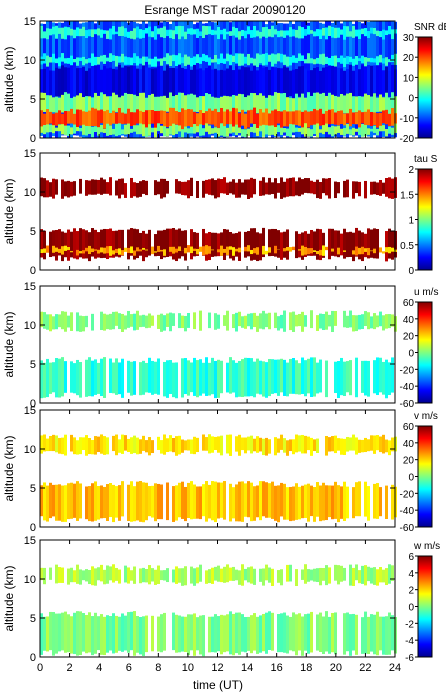  What do you see at coordinates (409, 337) in the screenshot?
I see `colorbar-tick-label: 20` at bounding box center [409, 337].